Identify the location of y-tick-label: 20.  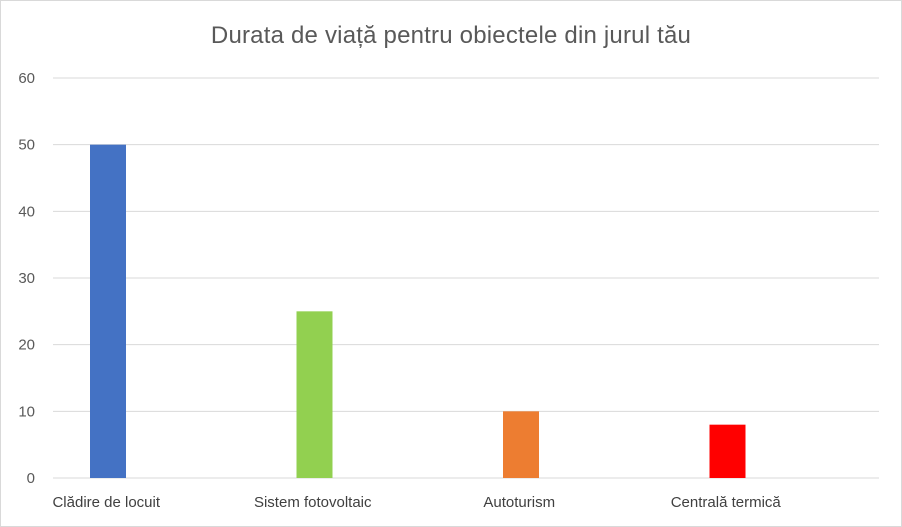
(26, 345).